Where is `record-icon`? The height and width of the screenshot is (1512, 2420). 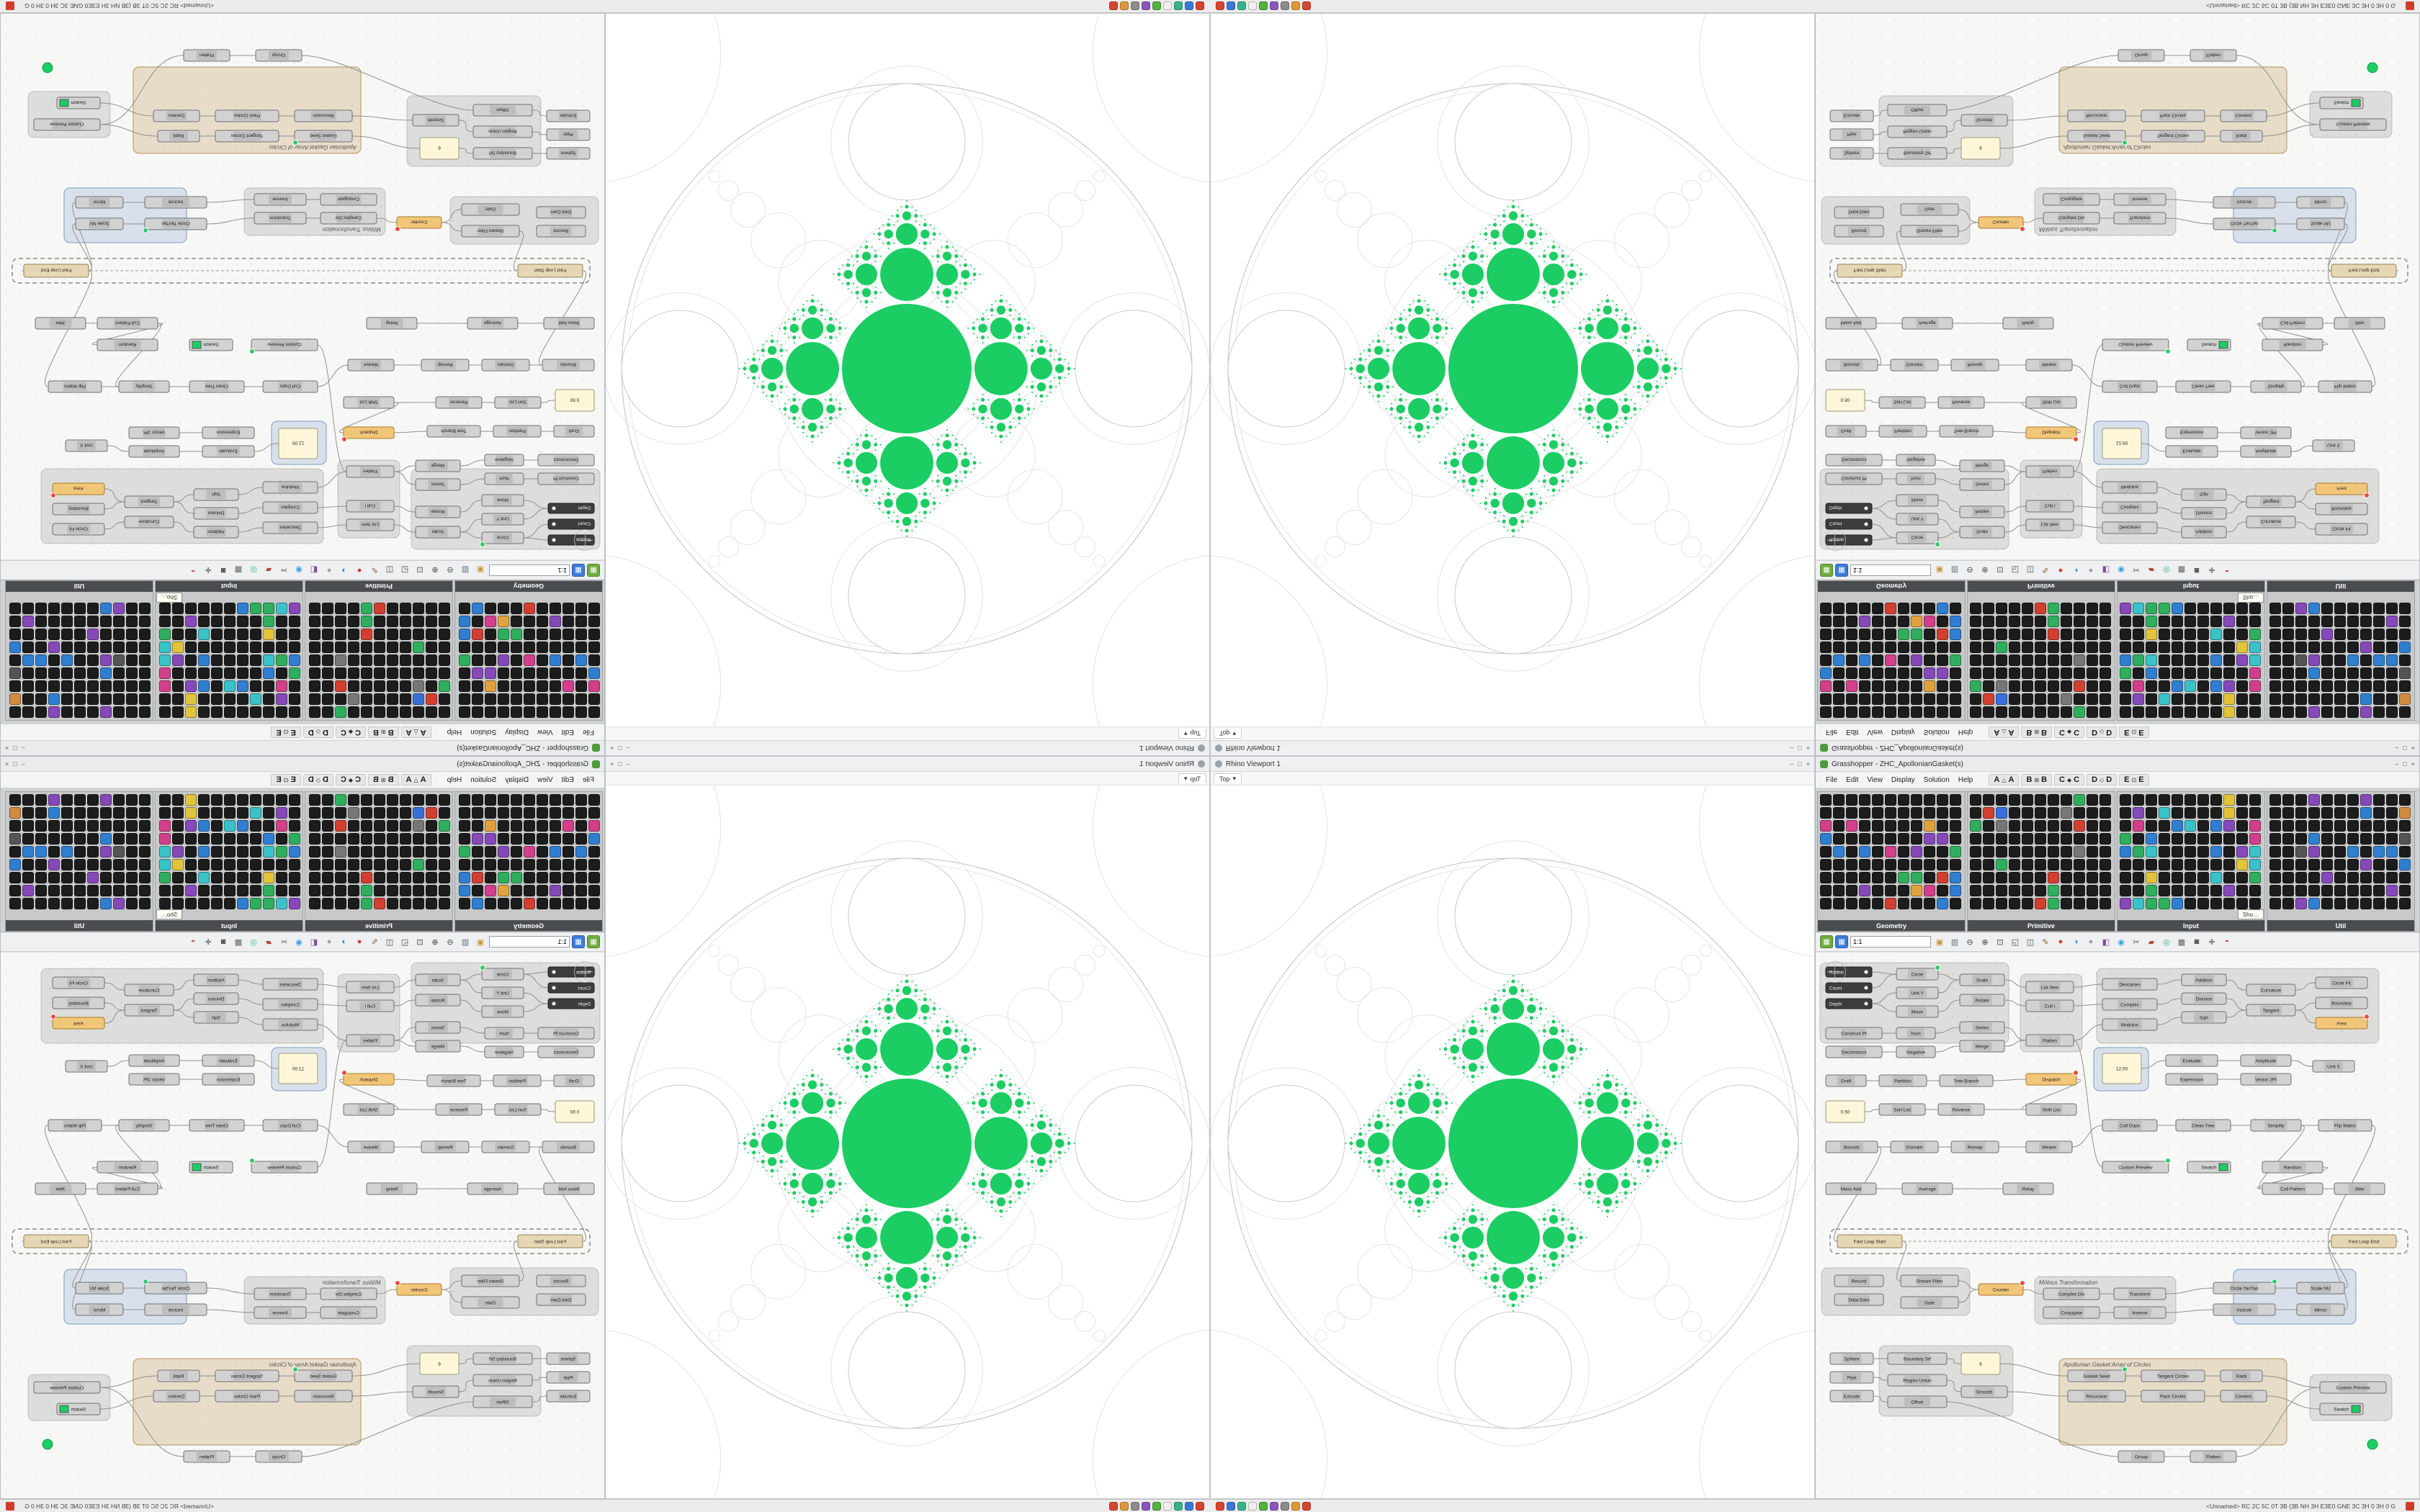
record-icon is located at coordinates (10, 6).